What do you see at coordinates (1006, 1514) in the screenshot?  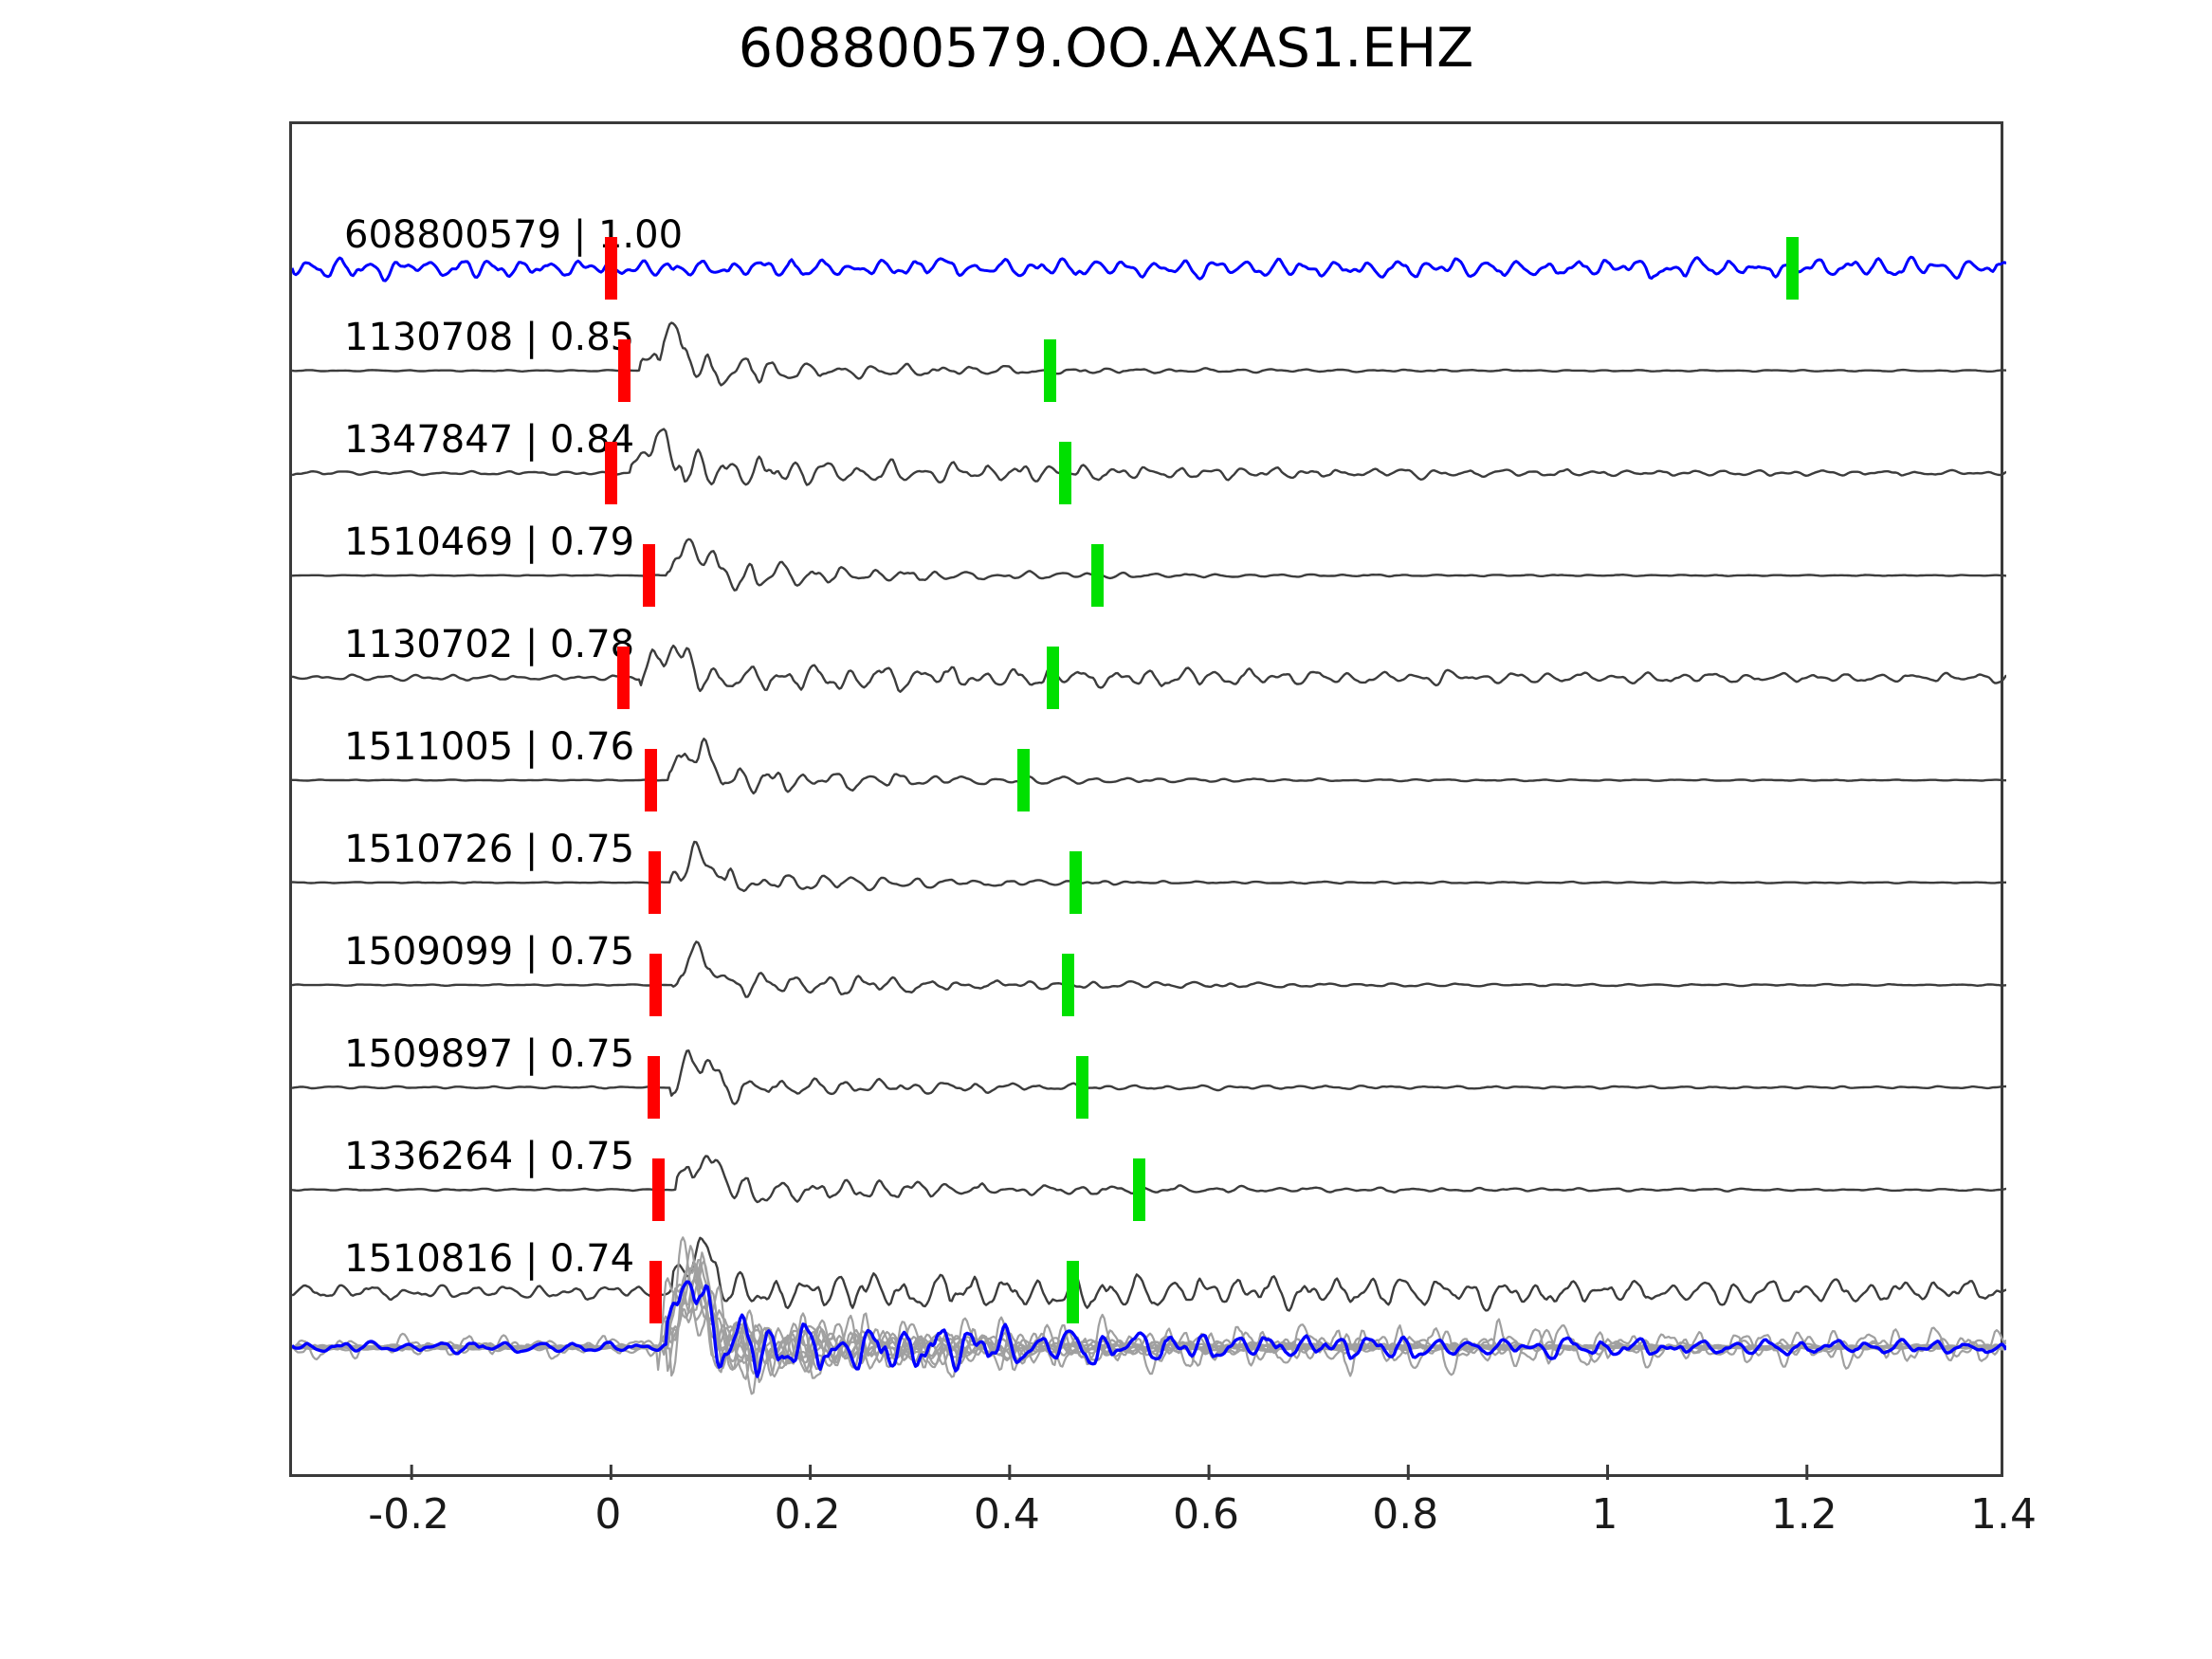 I see `x-tick-label: 0.4` at bounding box center [1006, 1514].